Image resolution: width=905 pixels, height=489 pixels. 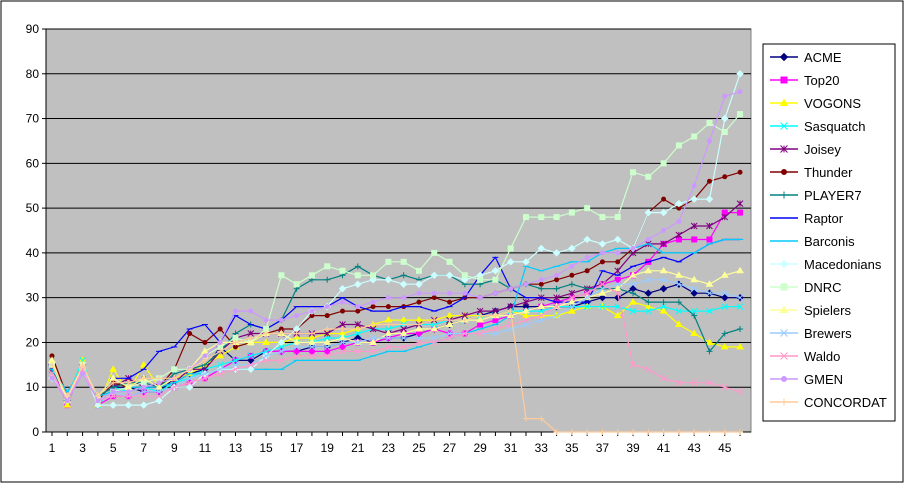 What do you see at coordinates (829, 232) in the screenshot?
I see `legend-box` at bounding box center [829, 232].